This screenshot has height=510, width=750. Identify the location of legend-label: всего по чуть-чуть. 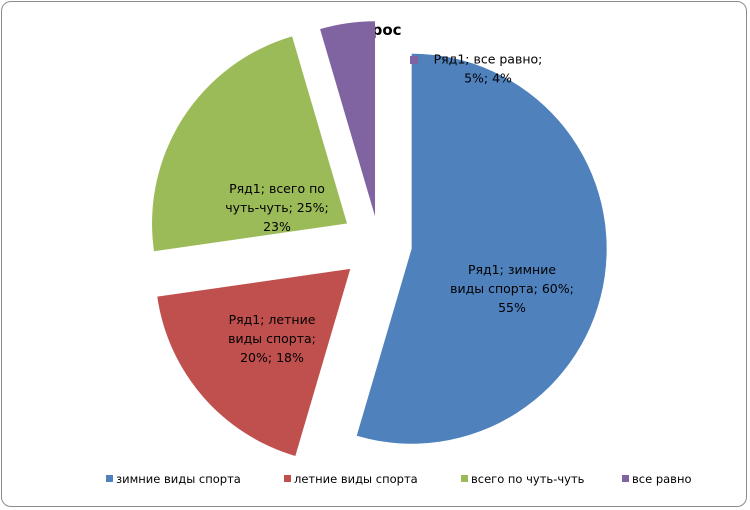
(528, 479).